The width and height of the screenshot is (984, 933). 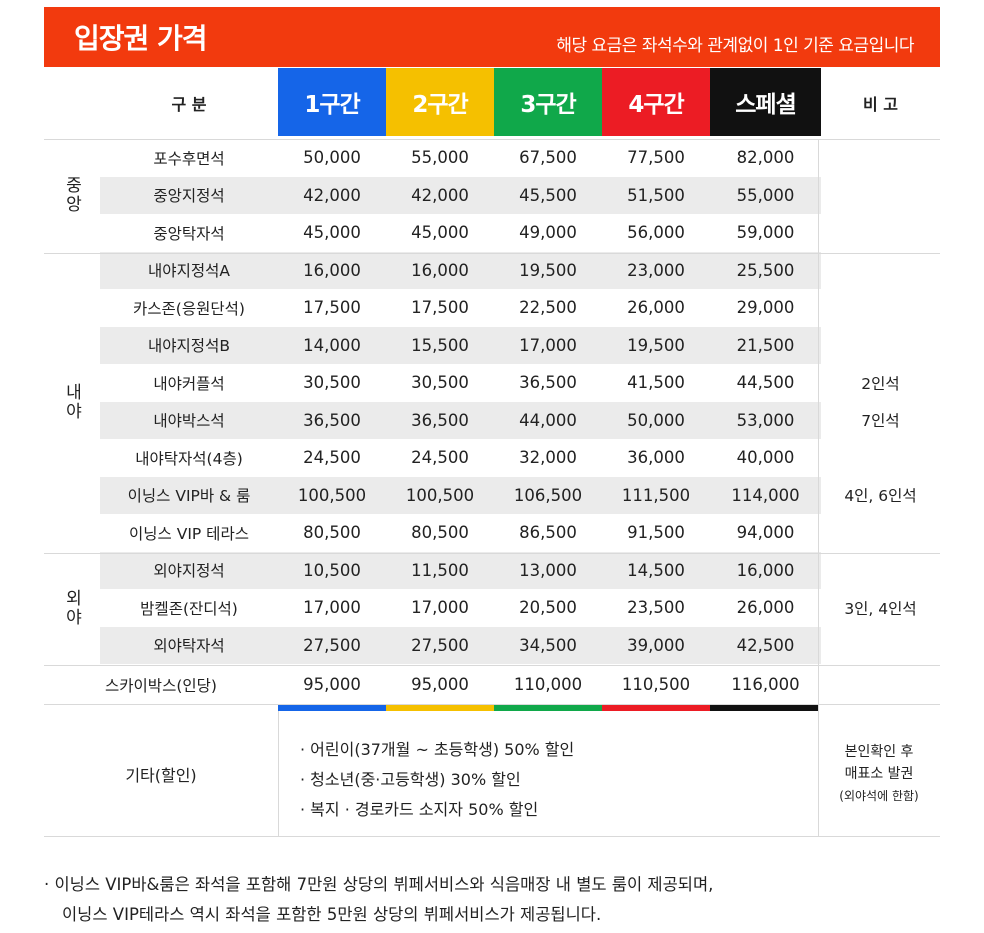 I want to click on table-row: 내야지정석A 16,000 16,000 19,500 23,000 25,500, so click(x=492, y=270).